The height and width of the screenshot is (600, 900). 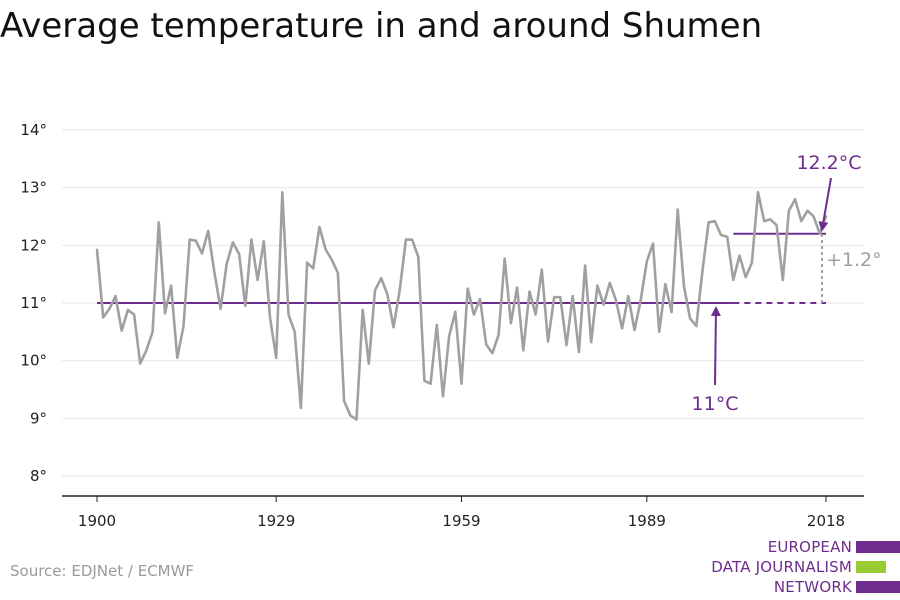 I want to click on y-tick-label: 14°, so click(x=33, y=130).